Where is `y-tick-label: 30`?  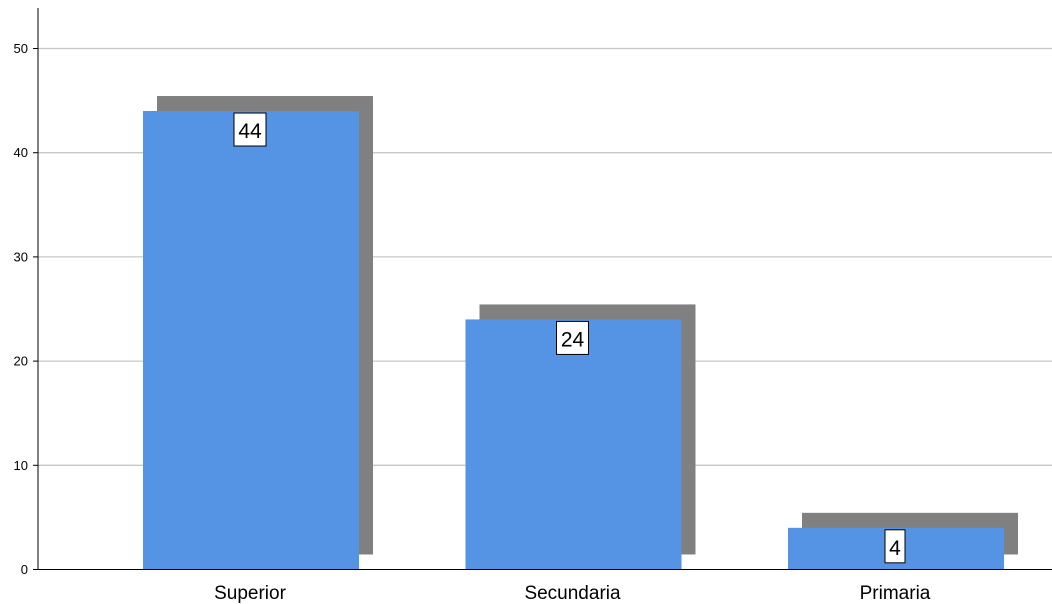
y-tick-label: 30 is located at coordinates (21, 256).